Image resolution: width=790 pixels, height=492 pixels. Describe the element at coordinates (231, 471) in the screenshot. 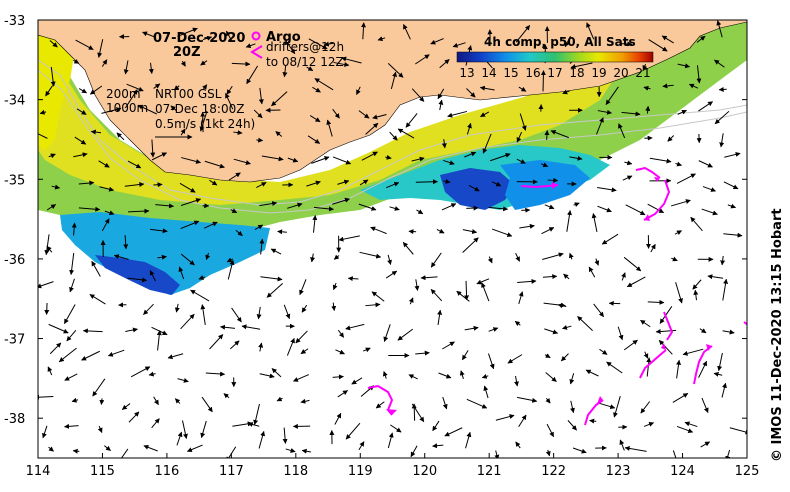

I see `x-tick-label: 117` at that location.